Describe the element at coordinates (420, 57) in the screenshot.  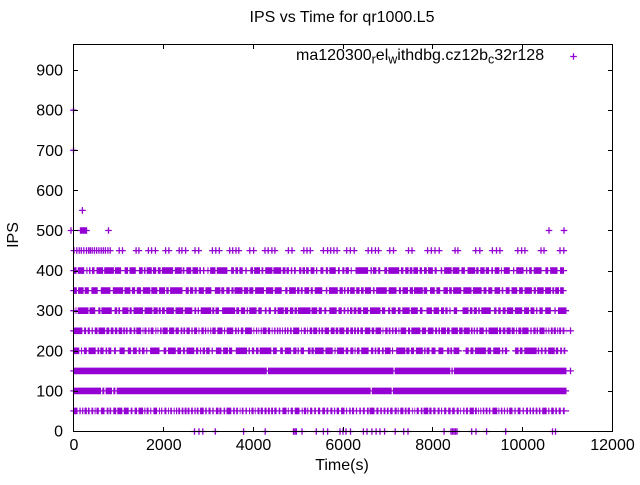
I see `svg-text:ma120300relwithdbg.cz12bc32r12: ma120300relwithdbg.cz12bc32r128` at that location.